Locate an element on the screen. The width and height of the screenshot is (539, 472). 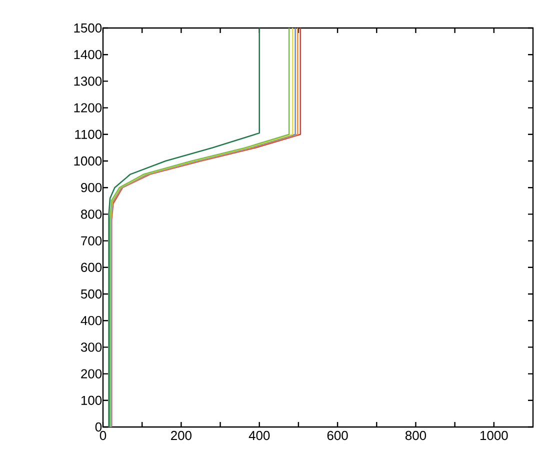
y-tick-label: 300 is located at coordinates (91, 347).